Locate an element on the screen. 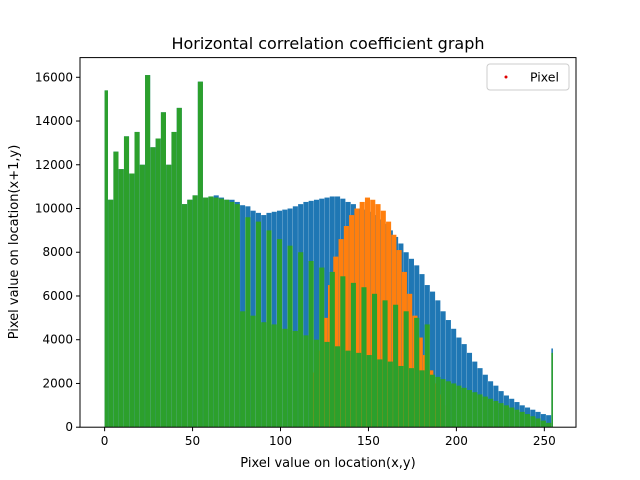  y-tick-label: 2000 is located at coordinates (57, 383).